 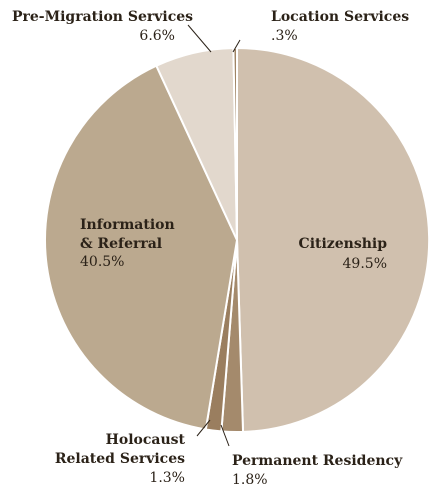 What do you see at coordinates (343, 244) in the screenshot?
I see `label-citizenship-name: Citizenship` at bounding box center [343, 244].